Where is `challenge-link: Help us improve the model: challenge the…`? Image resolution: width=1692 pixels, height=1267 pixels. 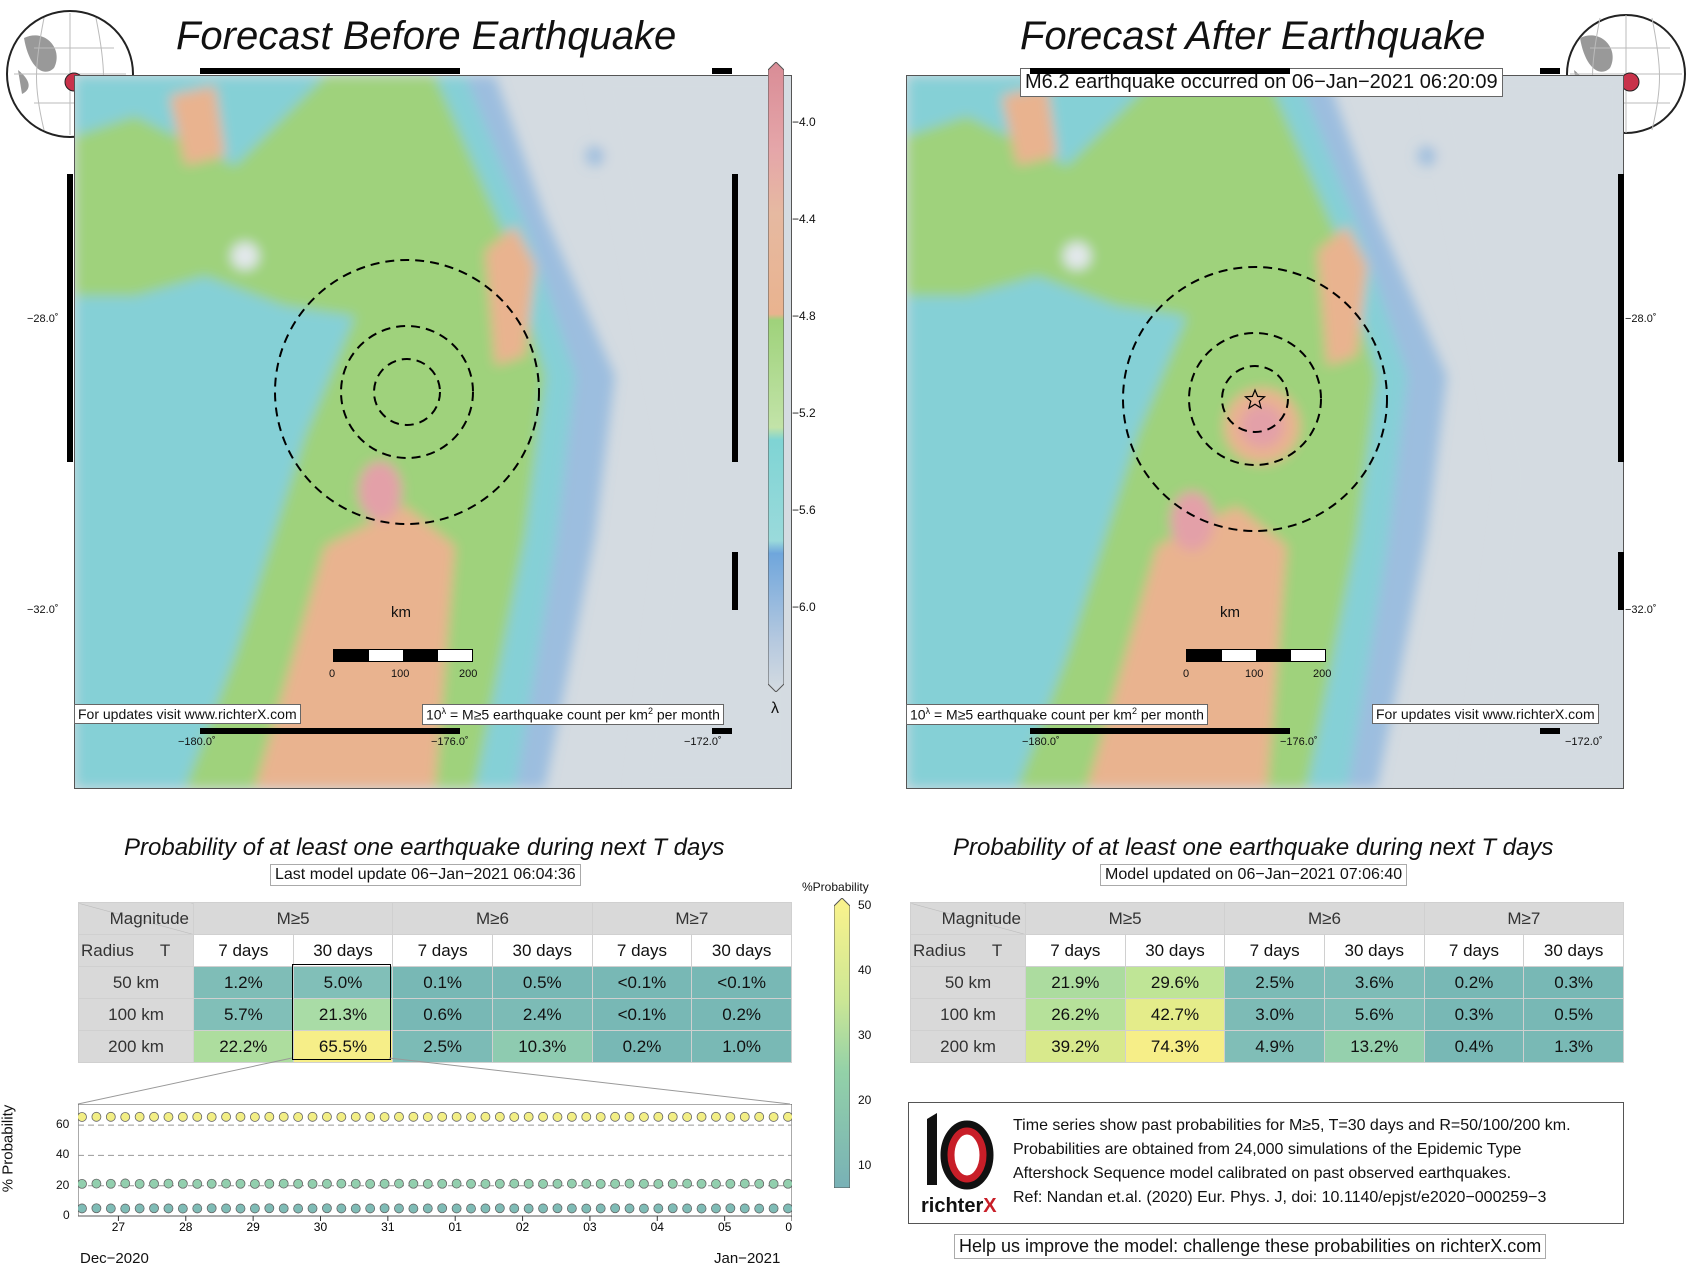
challenge-link: Help us improve the model: challenge the… is located at coordinates (1250, 1246).